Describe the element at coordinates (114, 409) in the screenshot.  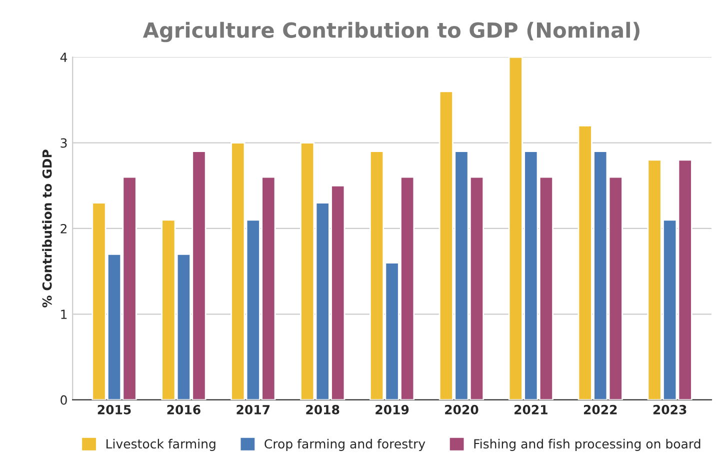
I see `x-tick-label: 2015` at that location.